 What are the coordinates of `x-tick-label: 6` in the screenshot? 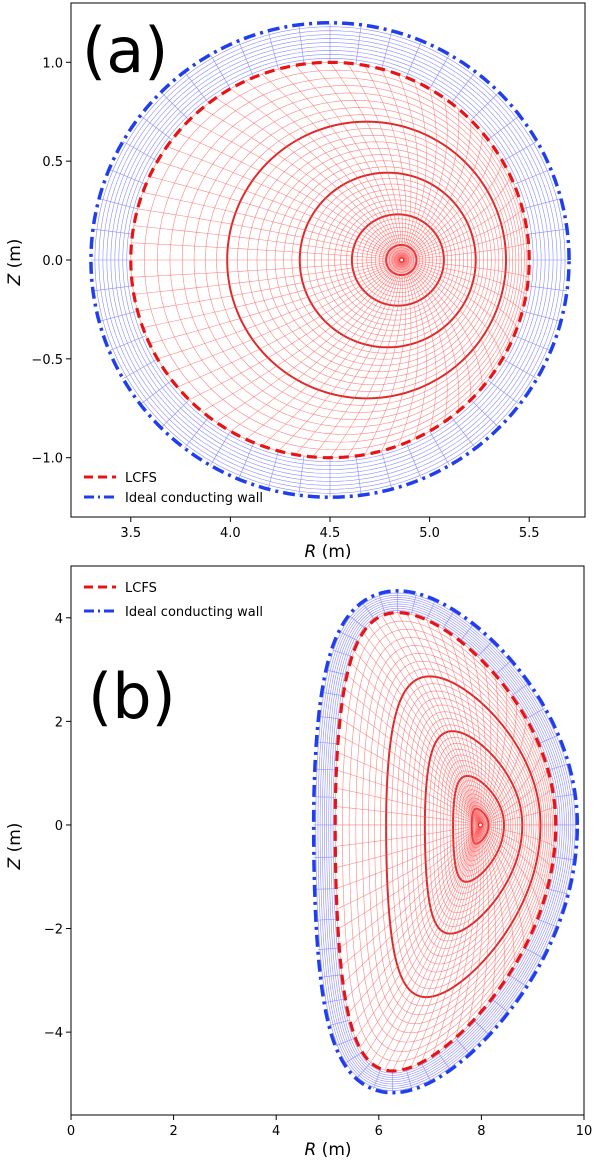 It's located at (379, 1131).